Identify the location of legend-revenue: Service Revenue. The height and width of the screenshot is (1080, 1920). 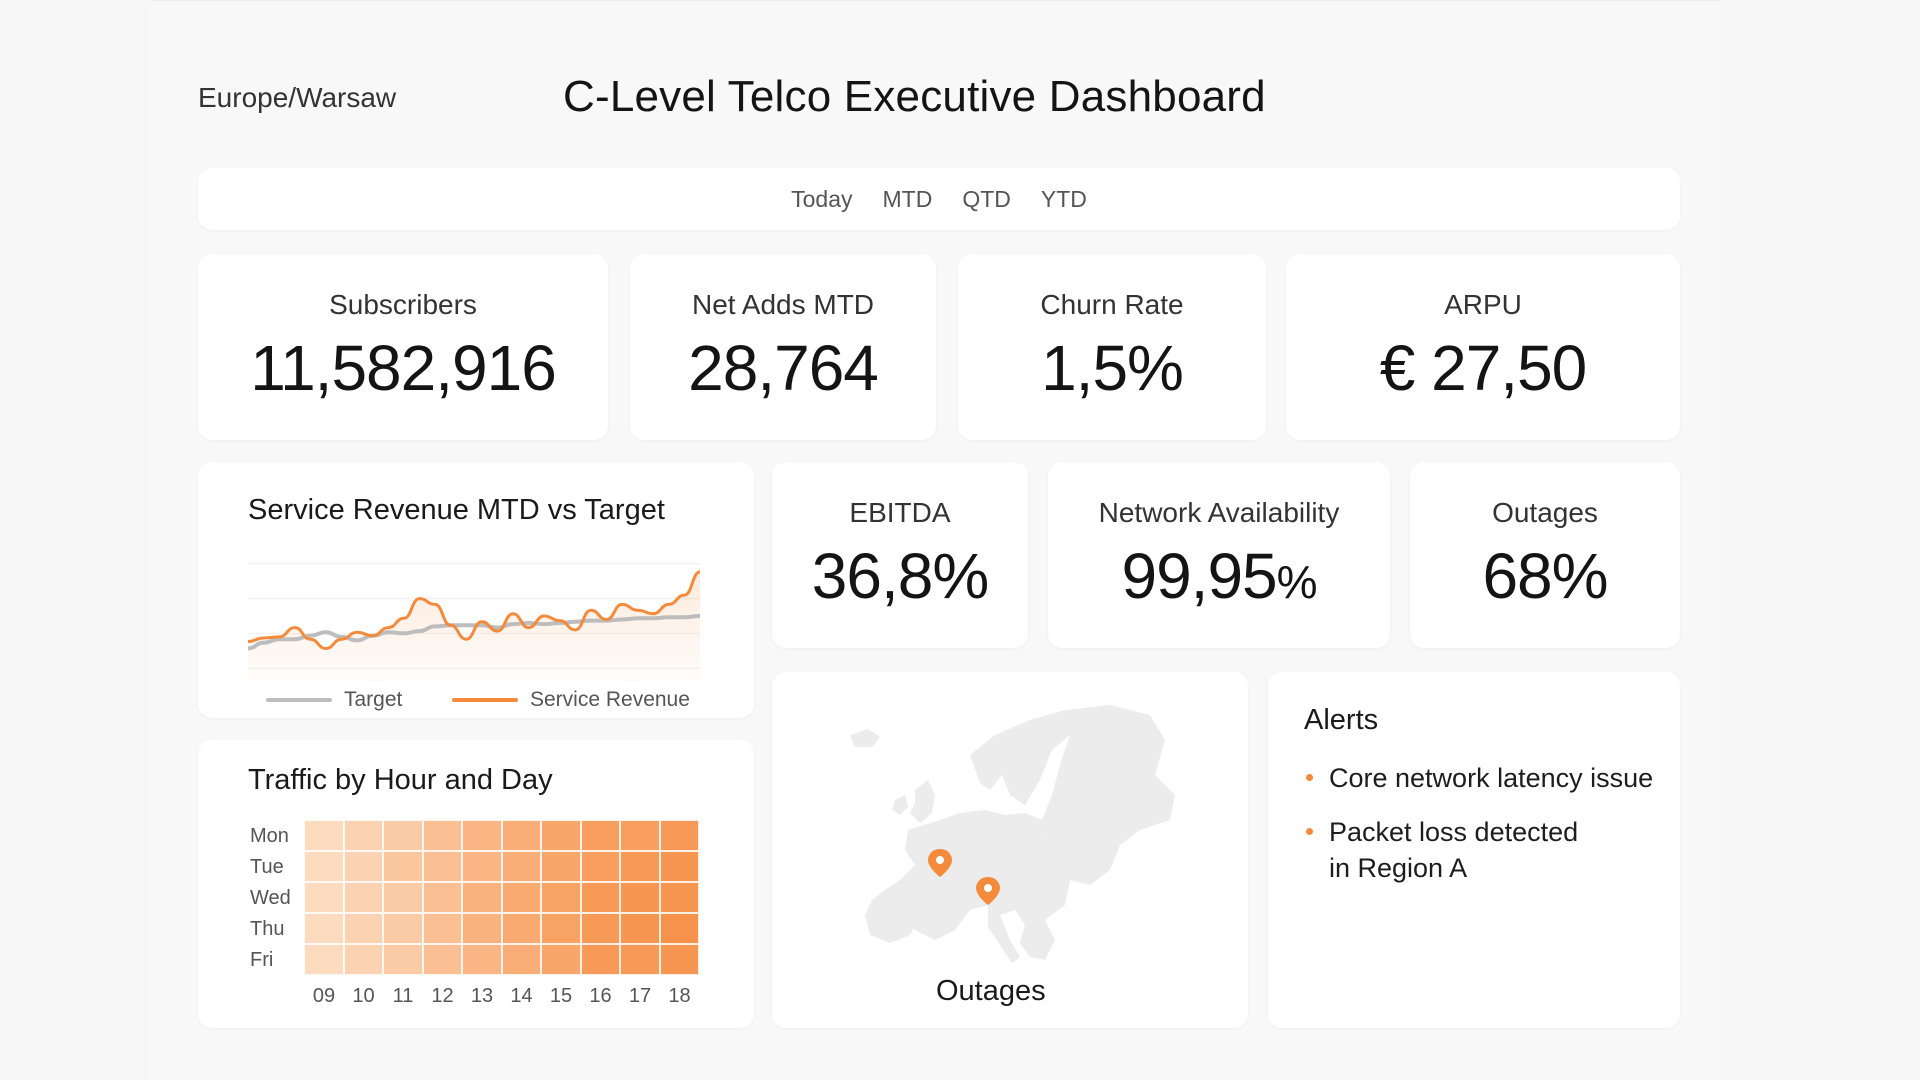
(571, 700).